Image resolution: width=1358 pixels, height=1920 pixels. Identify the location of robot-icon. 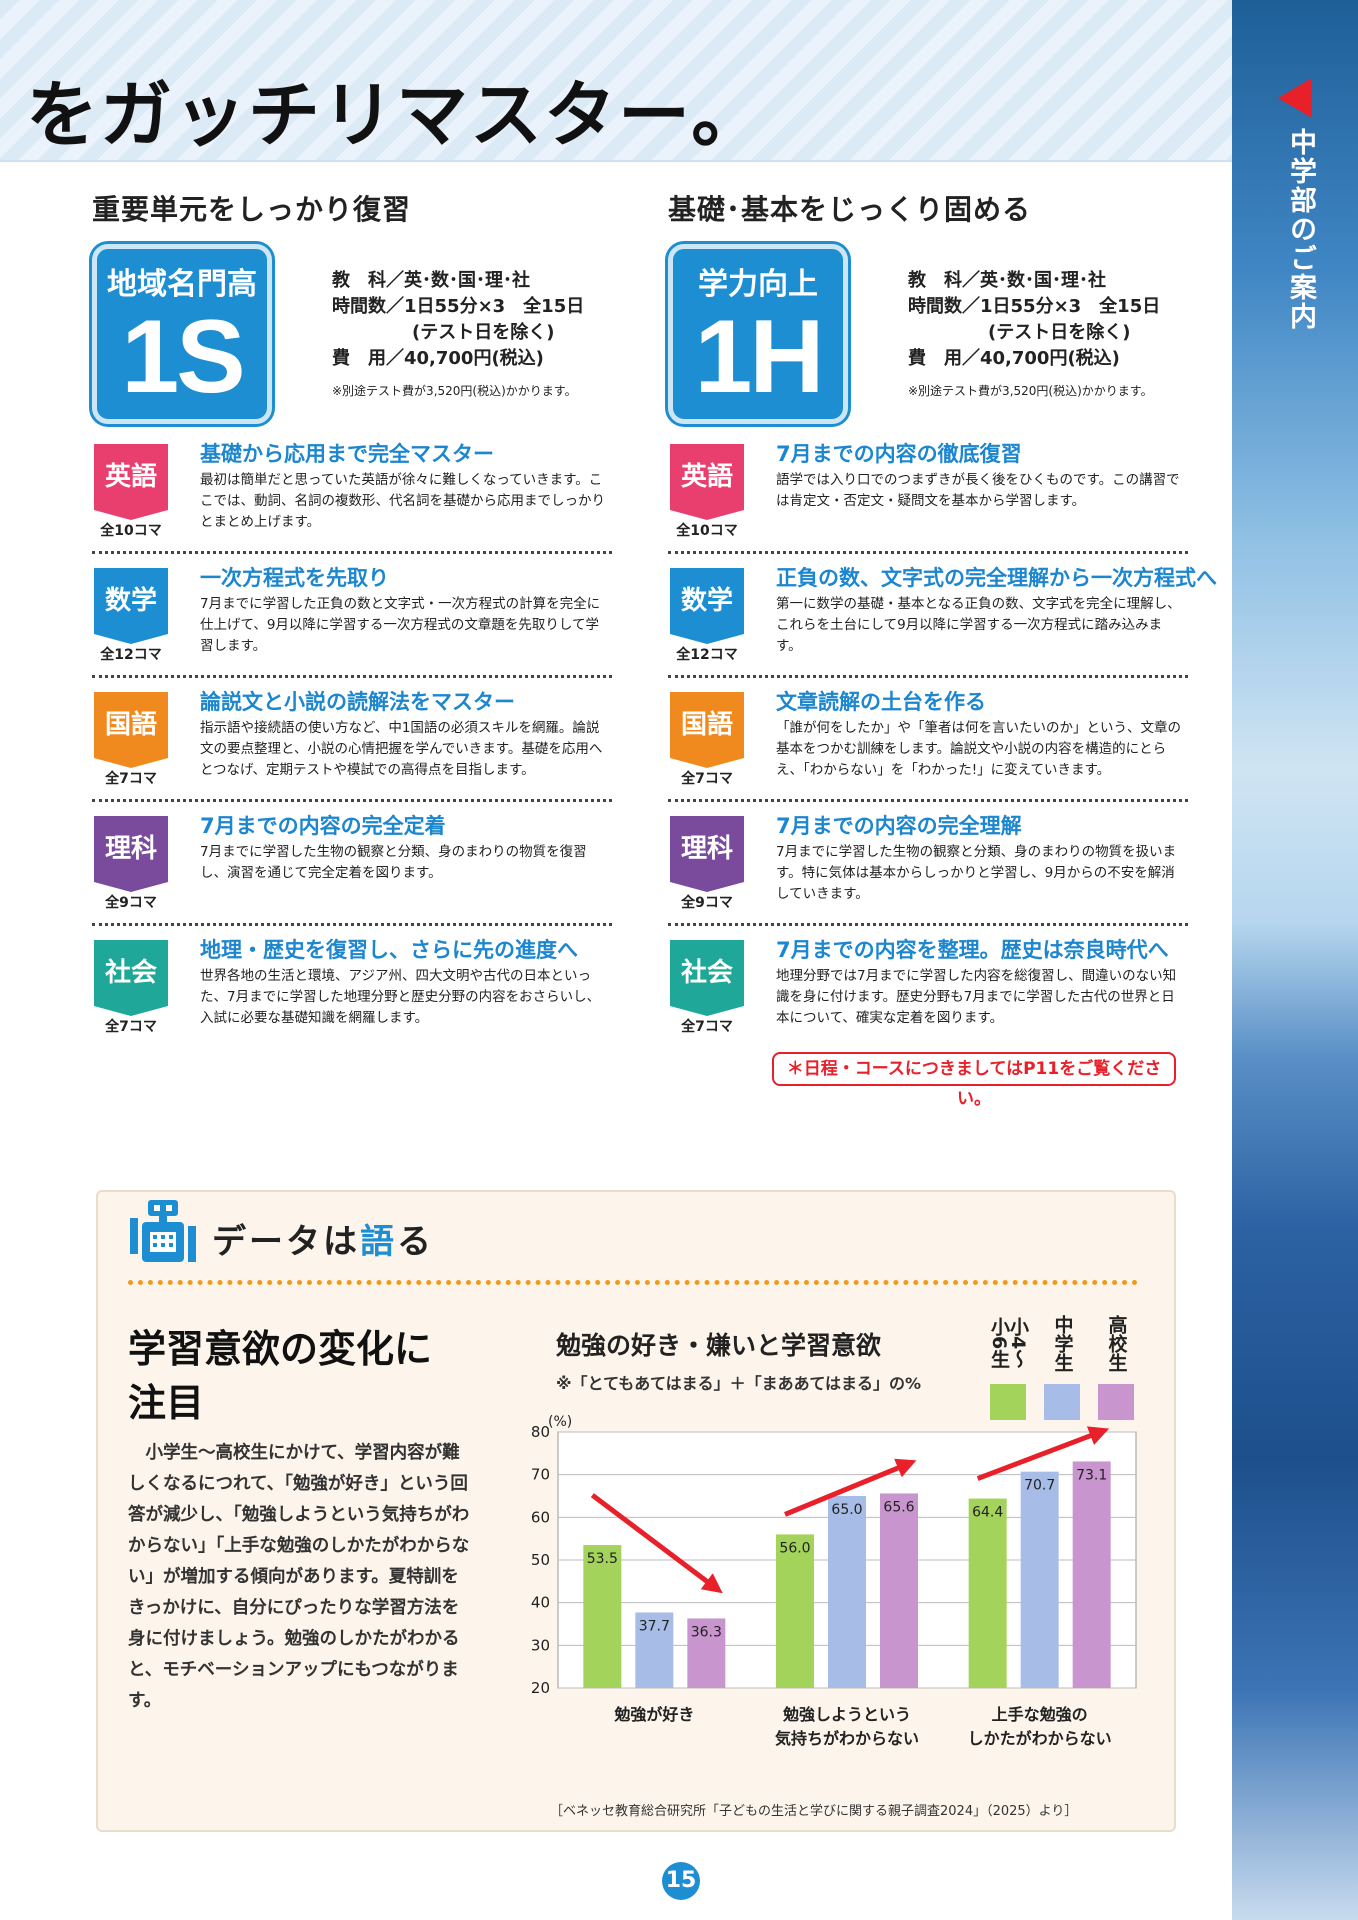
(163, 1231).